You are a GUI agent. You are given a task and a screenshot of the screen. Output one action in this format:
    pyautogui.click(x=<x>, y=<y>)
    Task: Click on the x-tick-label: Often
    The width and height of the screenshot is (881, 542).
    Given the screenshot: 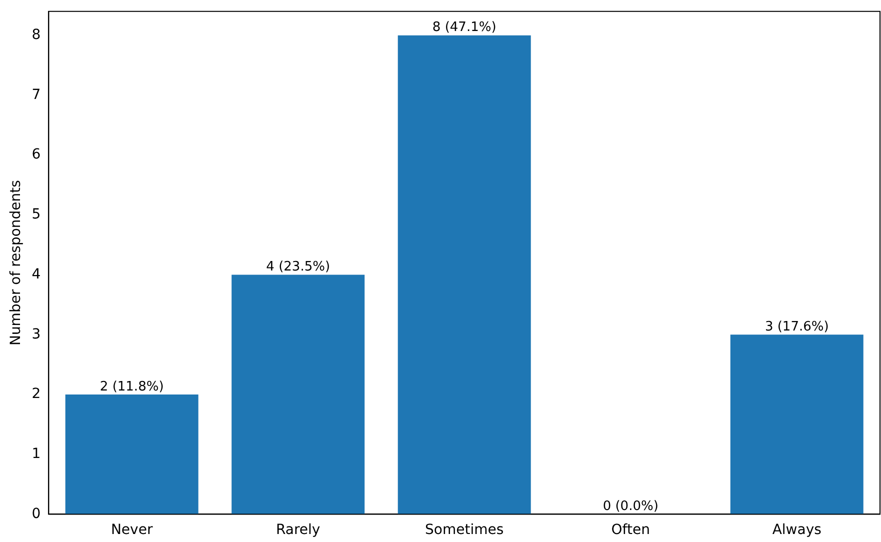 What is the action you would take?
    pyautogui.click(x=630, y=530)
    